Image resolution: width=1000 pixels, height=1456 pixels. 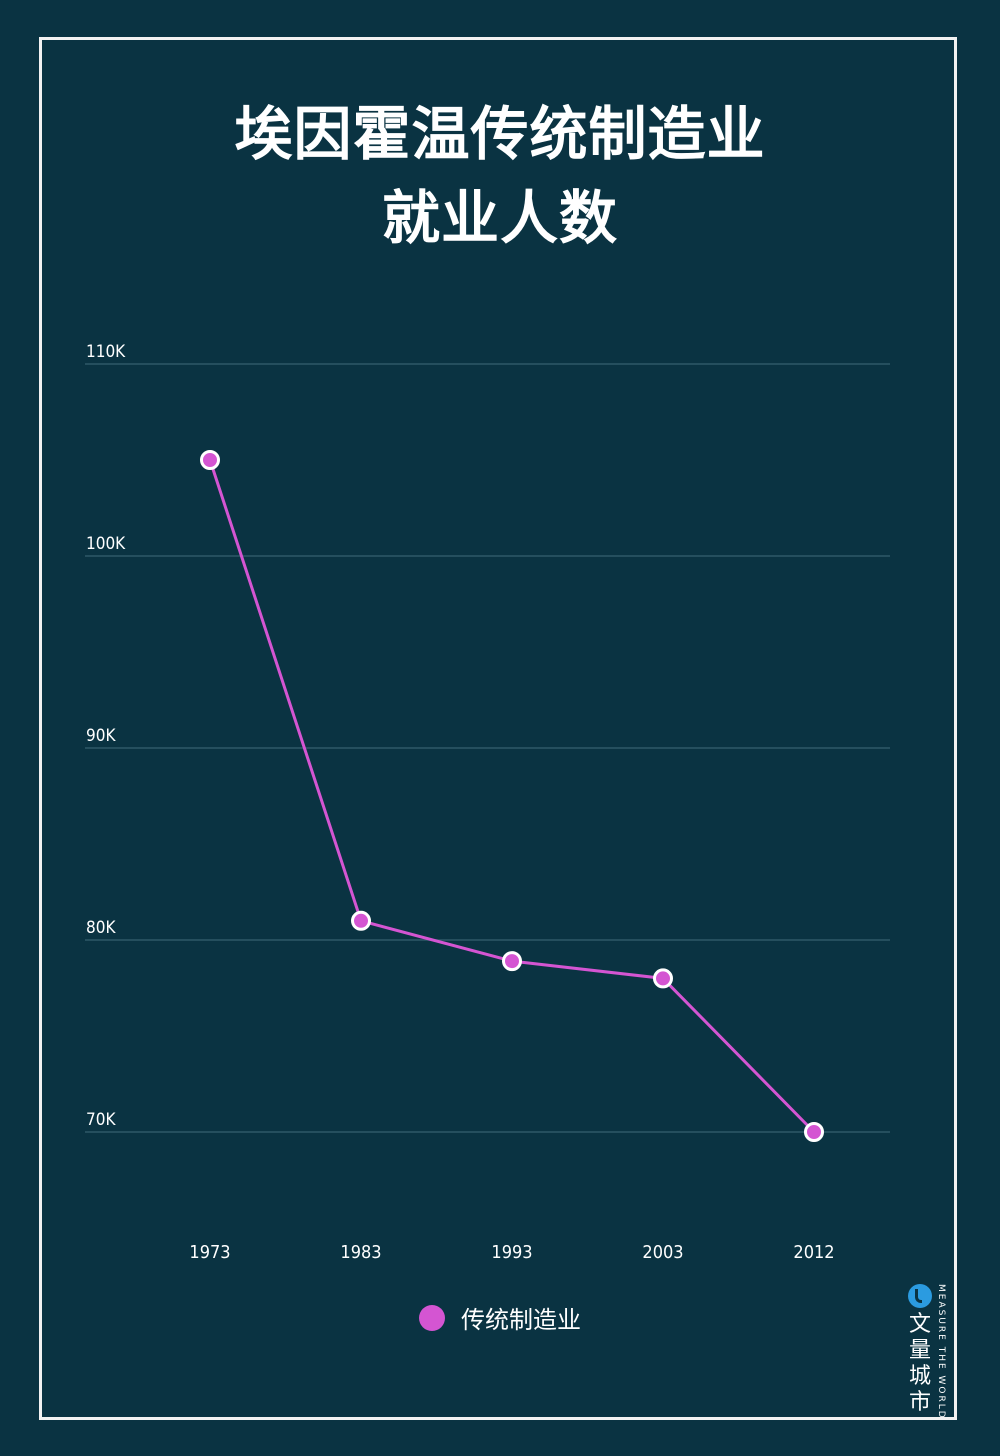 What do you see at coordinates (360, 1252) in the screenshot?
I see `x-tick-label: 1983` at bounding box center [360, 1252].